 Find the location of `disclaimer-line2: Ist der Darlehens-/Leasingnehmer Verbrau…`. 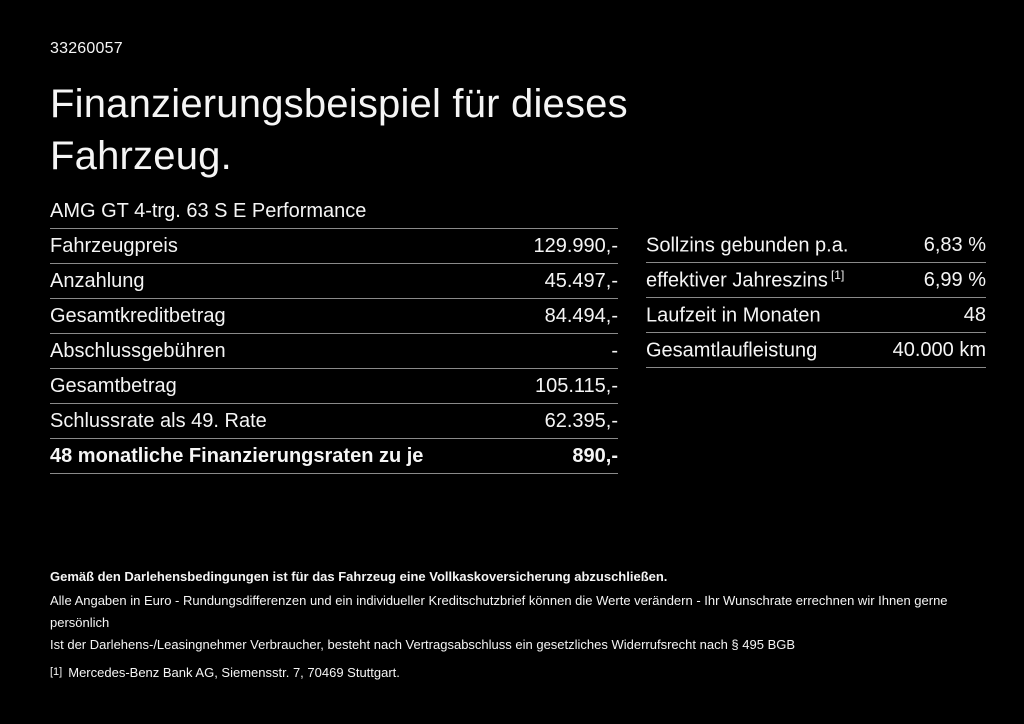

disclaimer-line2: Ist der Darlehens-/Leasingnehmer Verbrau… is located at coordinates (423, 644).